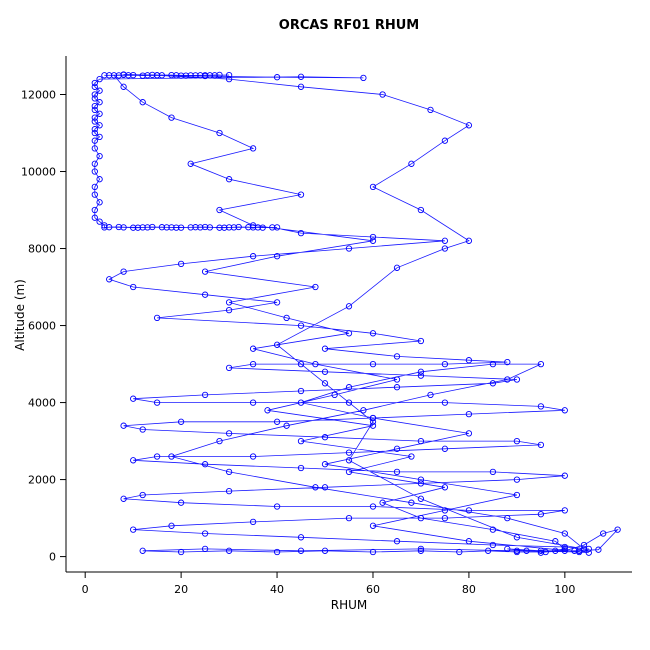 The height and width of the screenshot is (650, 650). What do you see at coordinates (85, 589) in the screenshot?
I see `x-tick-label: 0` at bounding box center [85, 589].